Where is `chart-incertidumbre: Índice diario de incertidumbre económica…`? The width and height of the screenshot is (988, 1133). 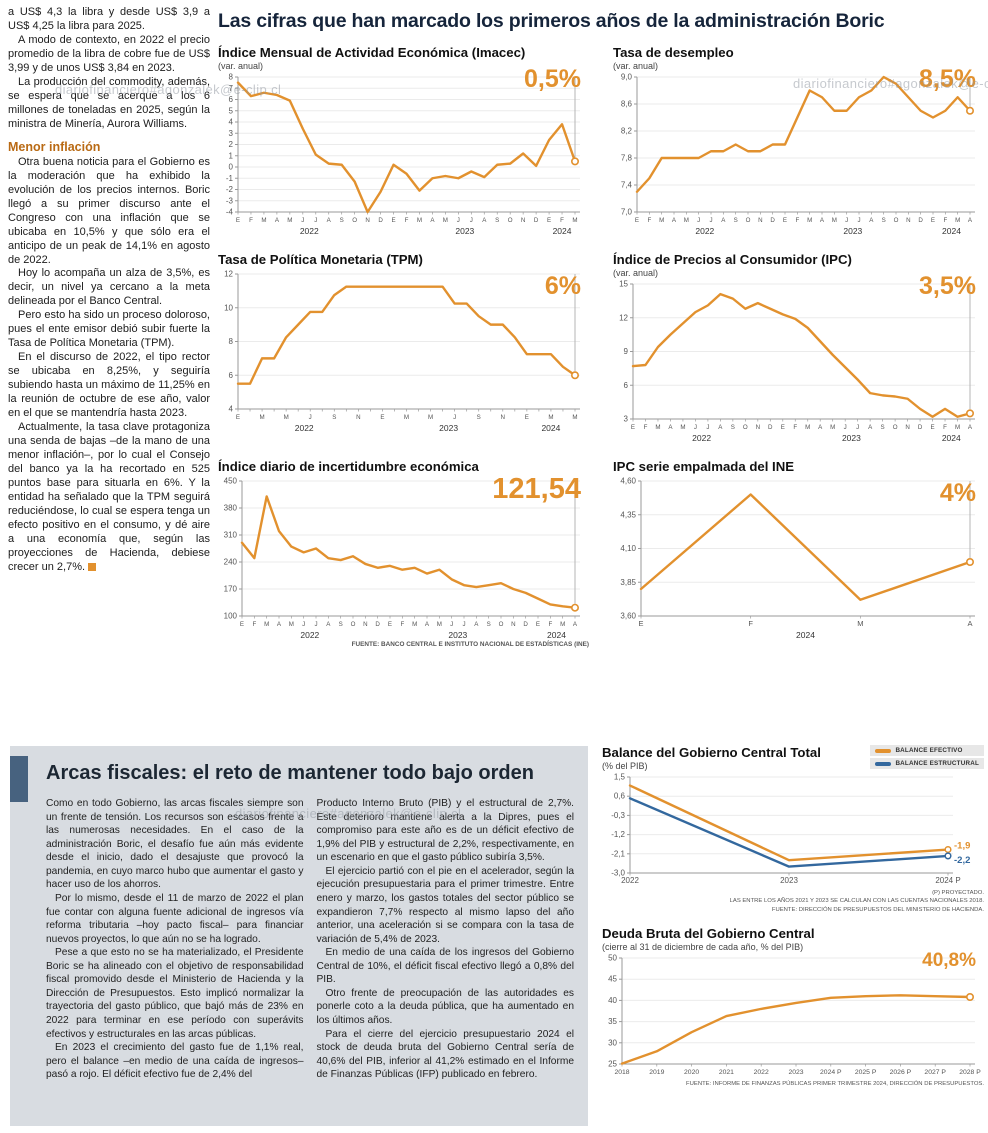
chart-incertidumbre: Índice diario de incertidumbre económica… is located at coordinates (403, 553).